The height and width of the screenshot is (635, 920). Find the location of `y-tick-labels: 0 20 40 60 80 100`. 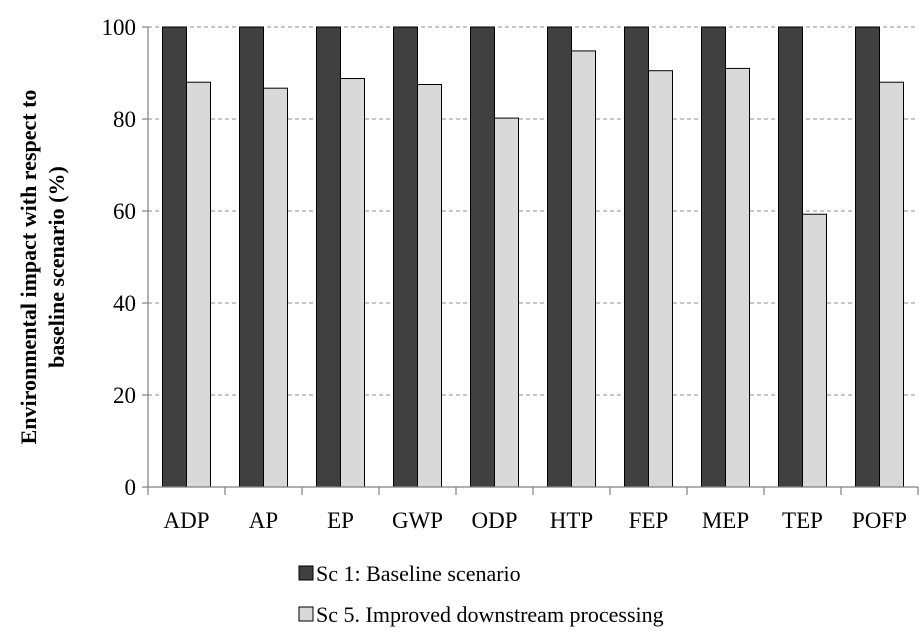

y-tick-labels: 0 20 40 60 80 100 is located at coordinates (119, 257).